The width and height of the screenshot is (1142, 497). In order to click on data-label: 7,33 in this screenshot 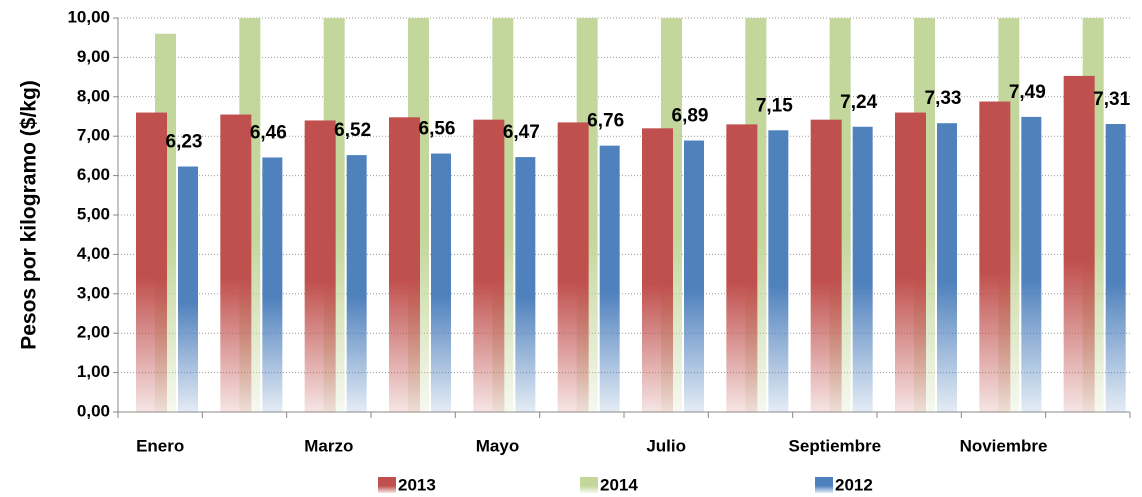, I will do `click(943, 98)`.